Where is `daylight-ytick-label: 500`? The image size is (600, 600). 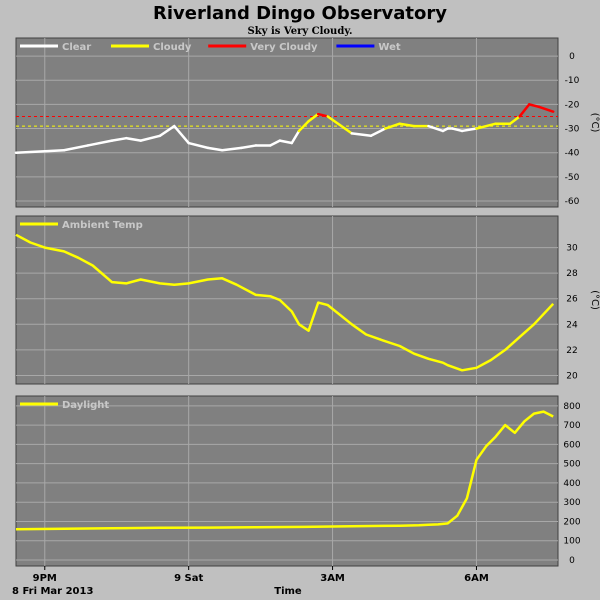
daylight-ytick-label: 500 is located at coordinates (571, 465).